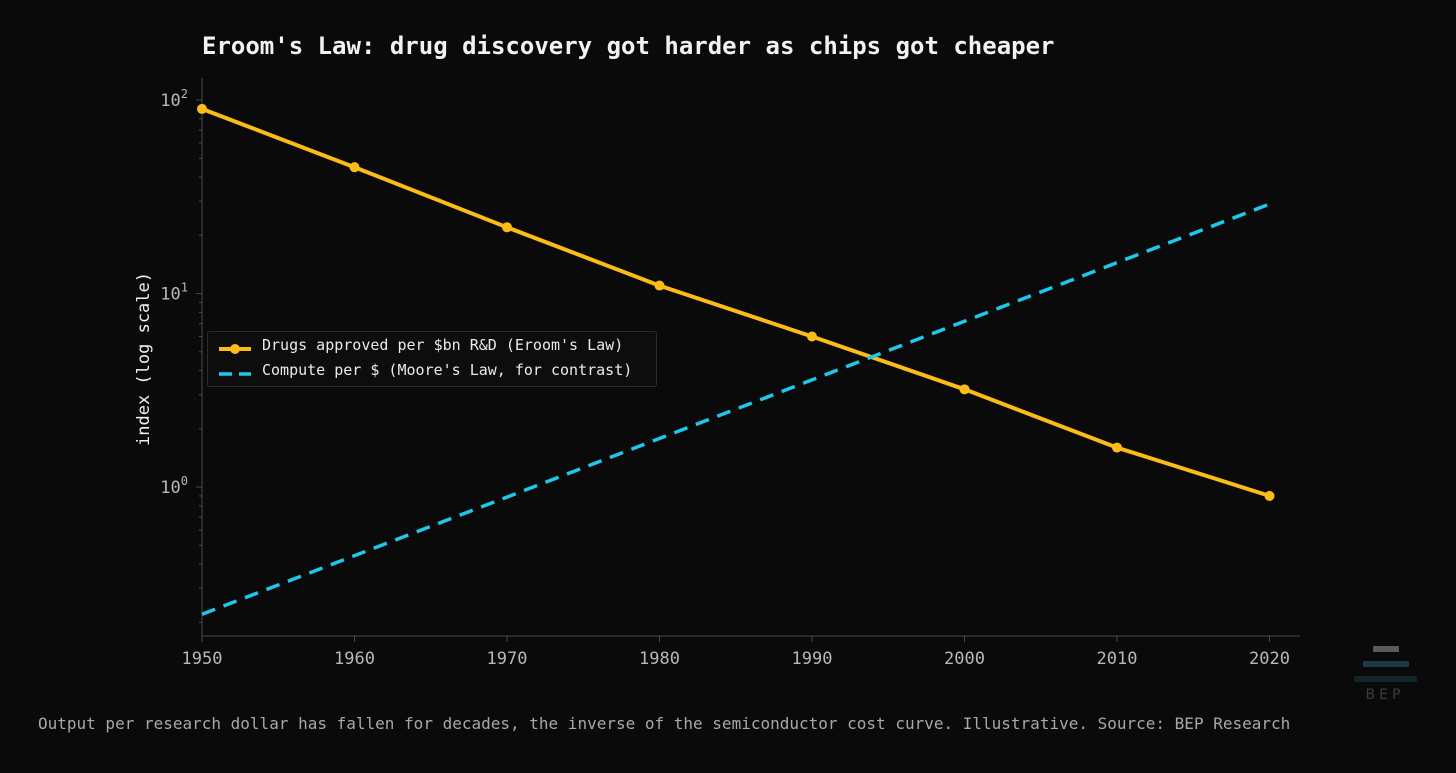  I want to click on brand-logo: BEP, so click(1385, 674).